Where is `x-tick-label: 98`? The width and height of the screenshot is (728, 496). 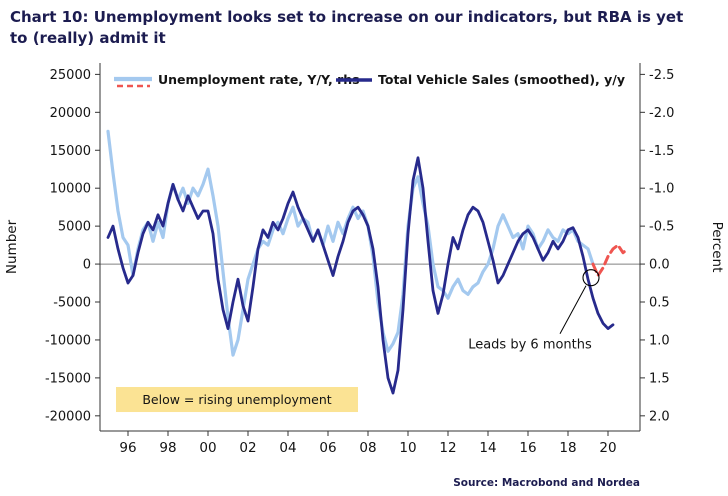
x-tick-label: 98 is located at coordinates (167, 448).